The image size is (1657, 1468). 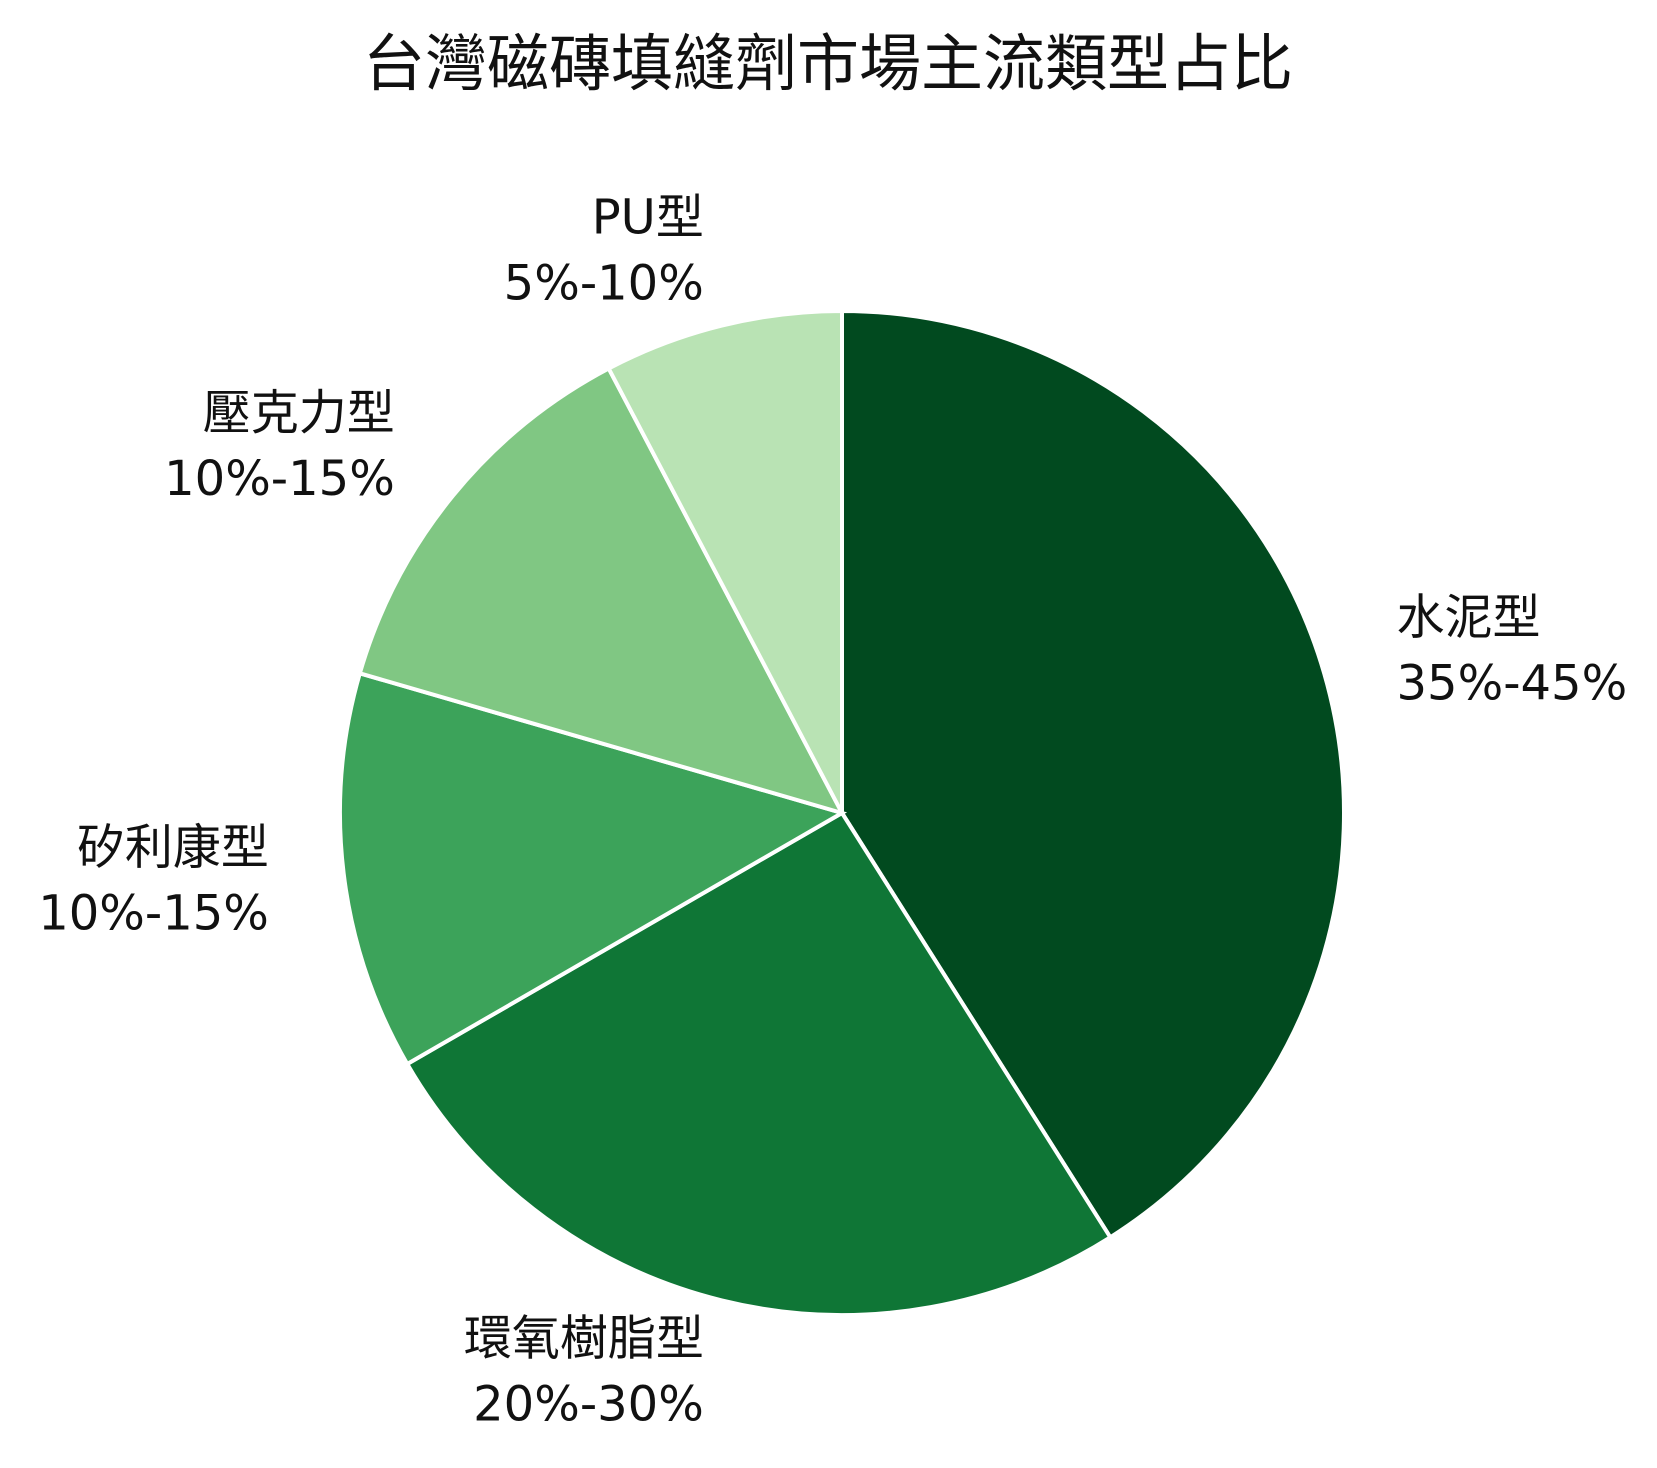 What do you see at coordinates (828, 63) in the screenshot?
I see `chart-title: 台灣磁磚填縫劑市場主流類型占比` at bounding box center [828, 63].